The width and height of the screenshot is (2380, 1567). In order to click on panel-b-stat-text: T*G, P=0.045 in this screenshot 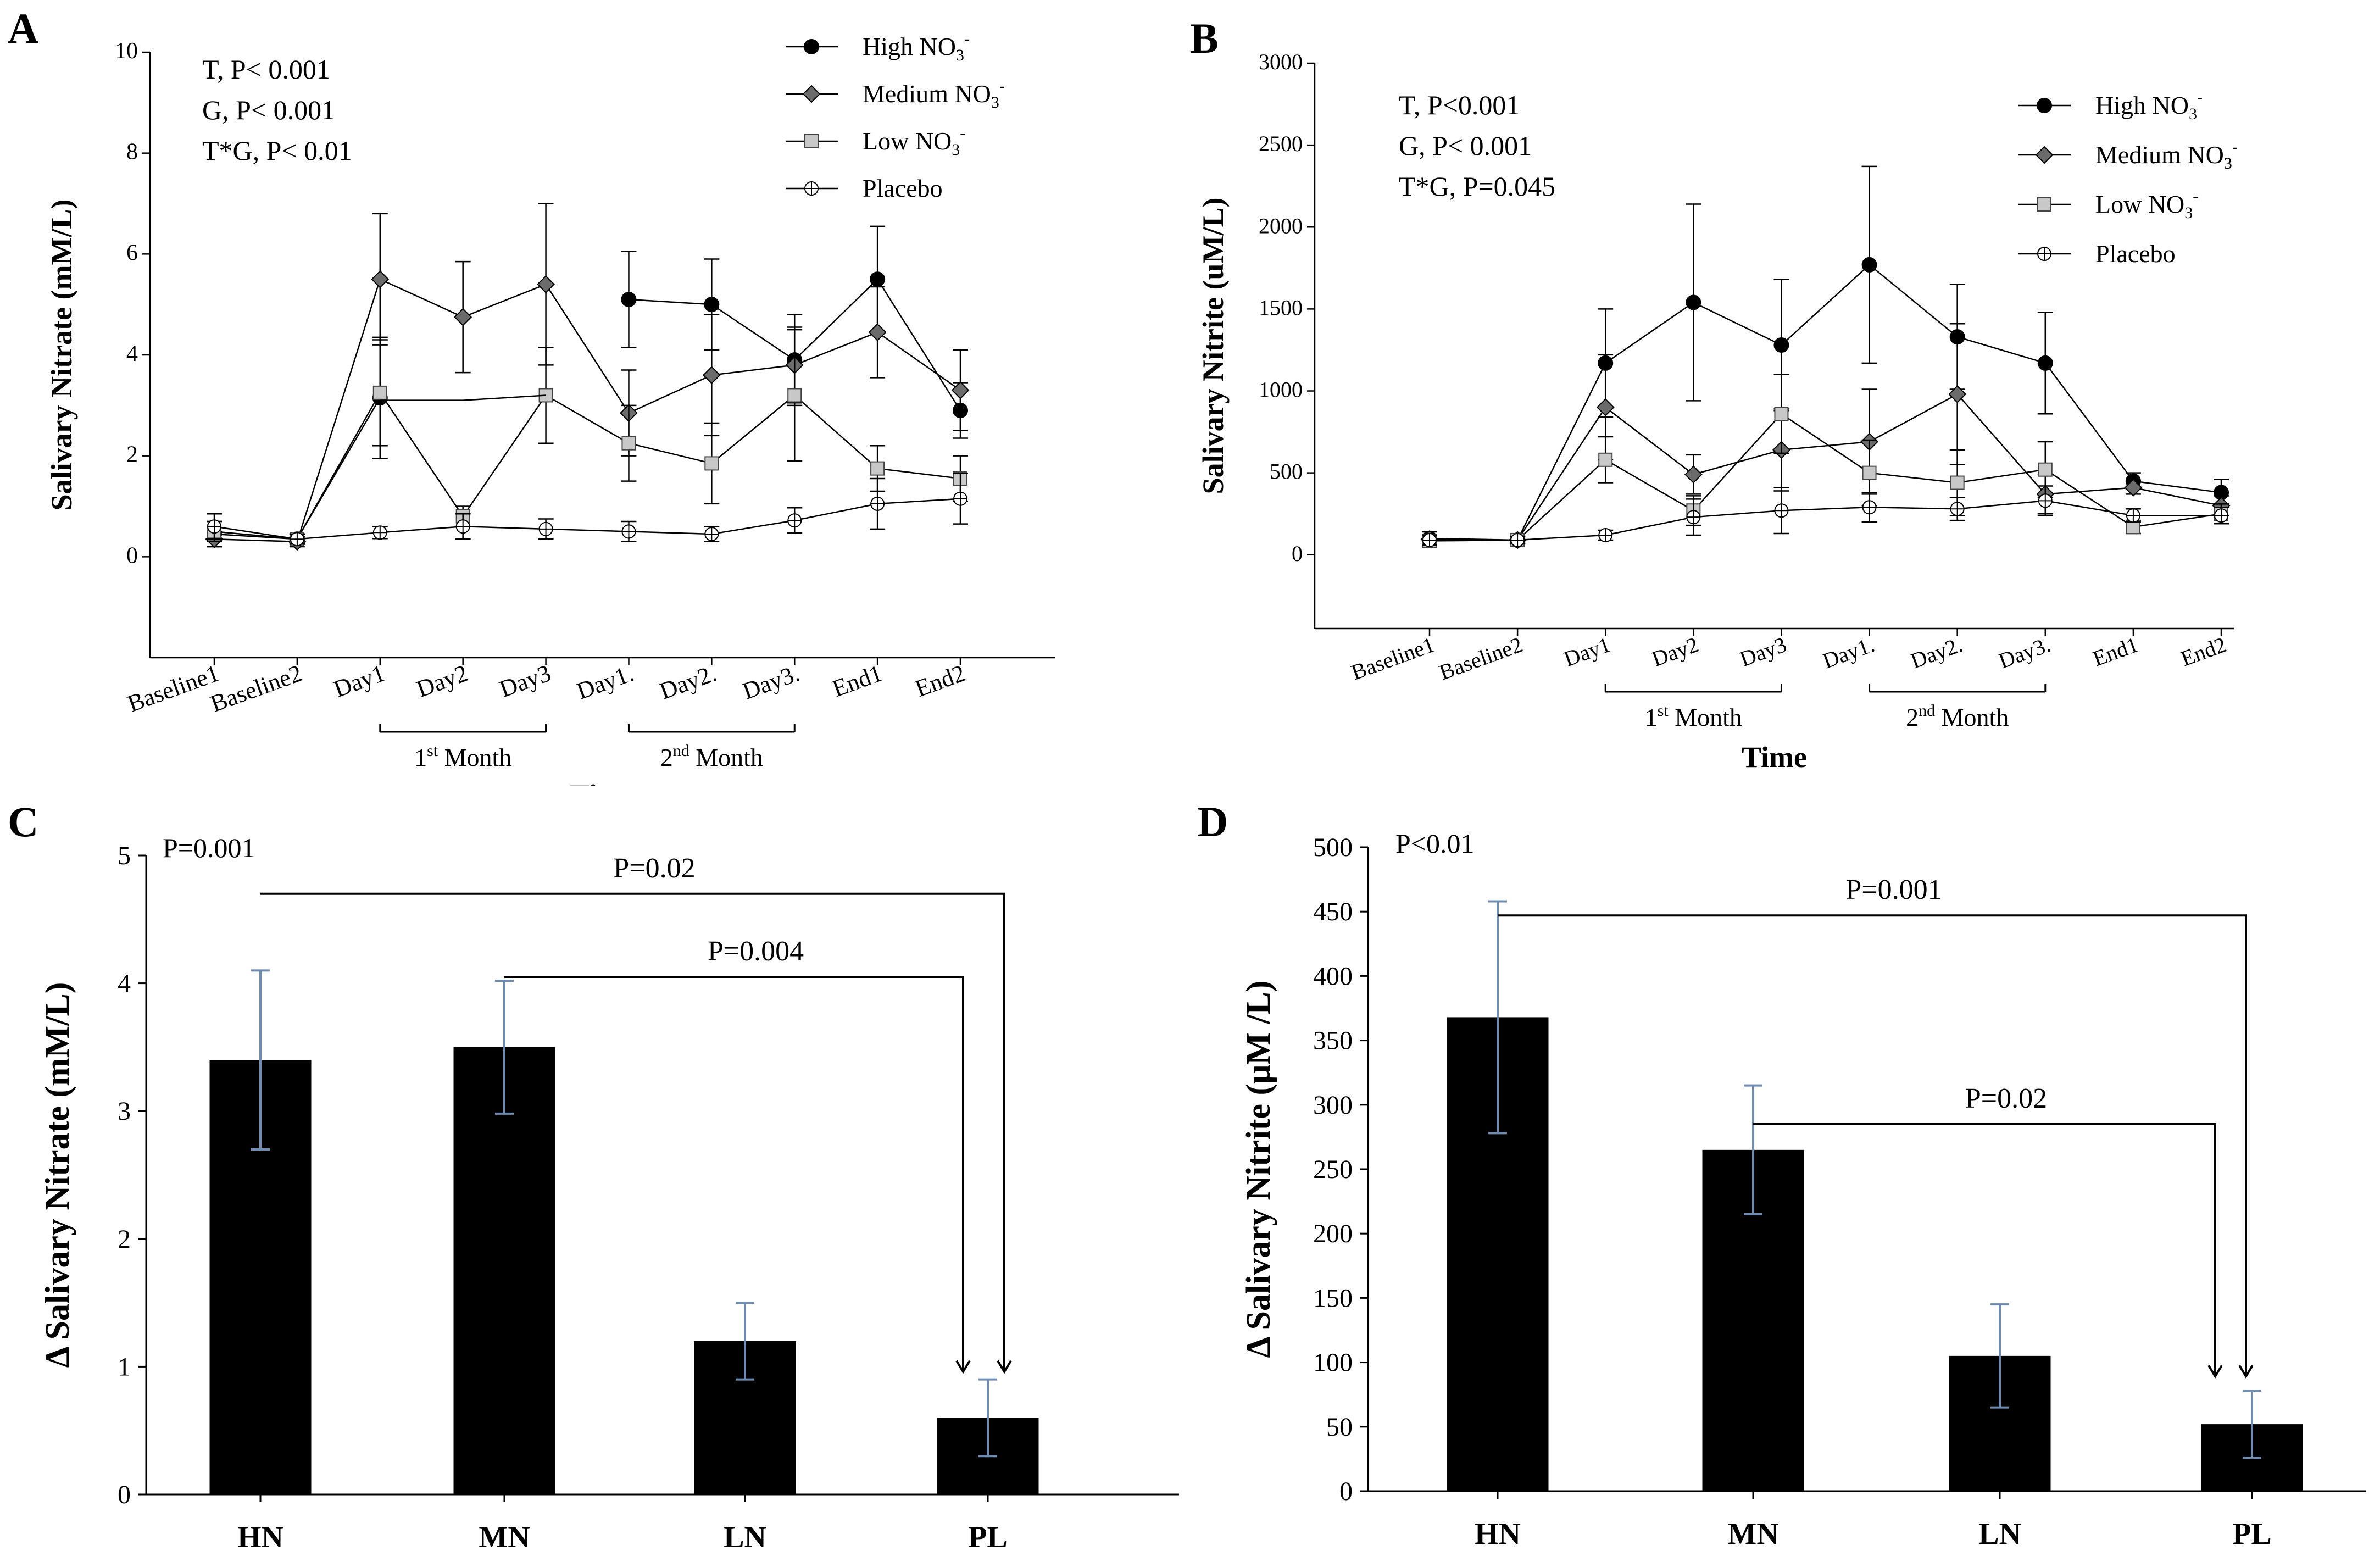, I will do `click(1477, 186)`.